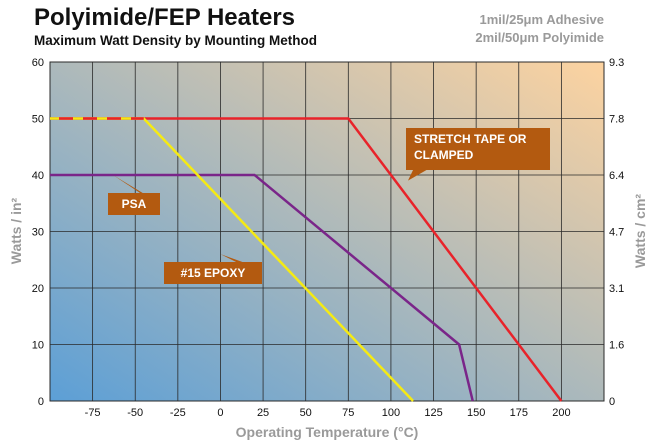  I want to click on series-label: #15 EPOXY, so click(213, 273).